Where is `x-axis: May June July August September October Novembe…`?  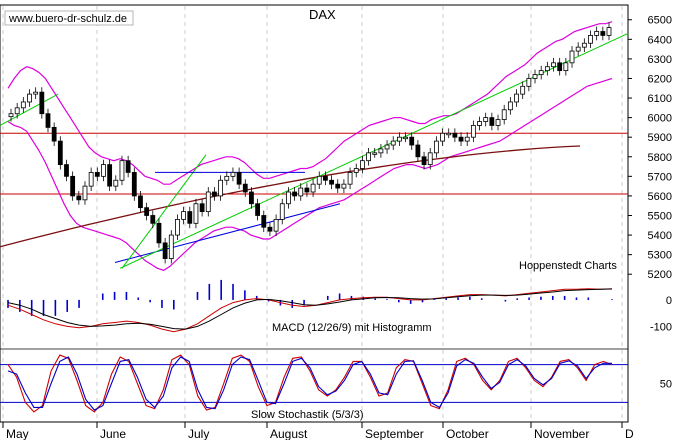 x-axis: May June July August September October Novembe… is located at coordinates (318, 431).